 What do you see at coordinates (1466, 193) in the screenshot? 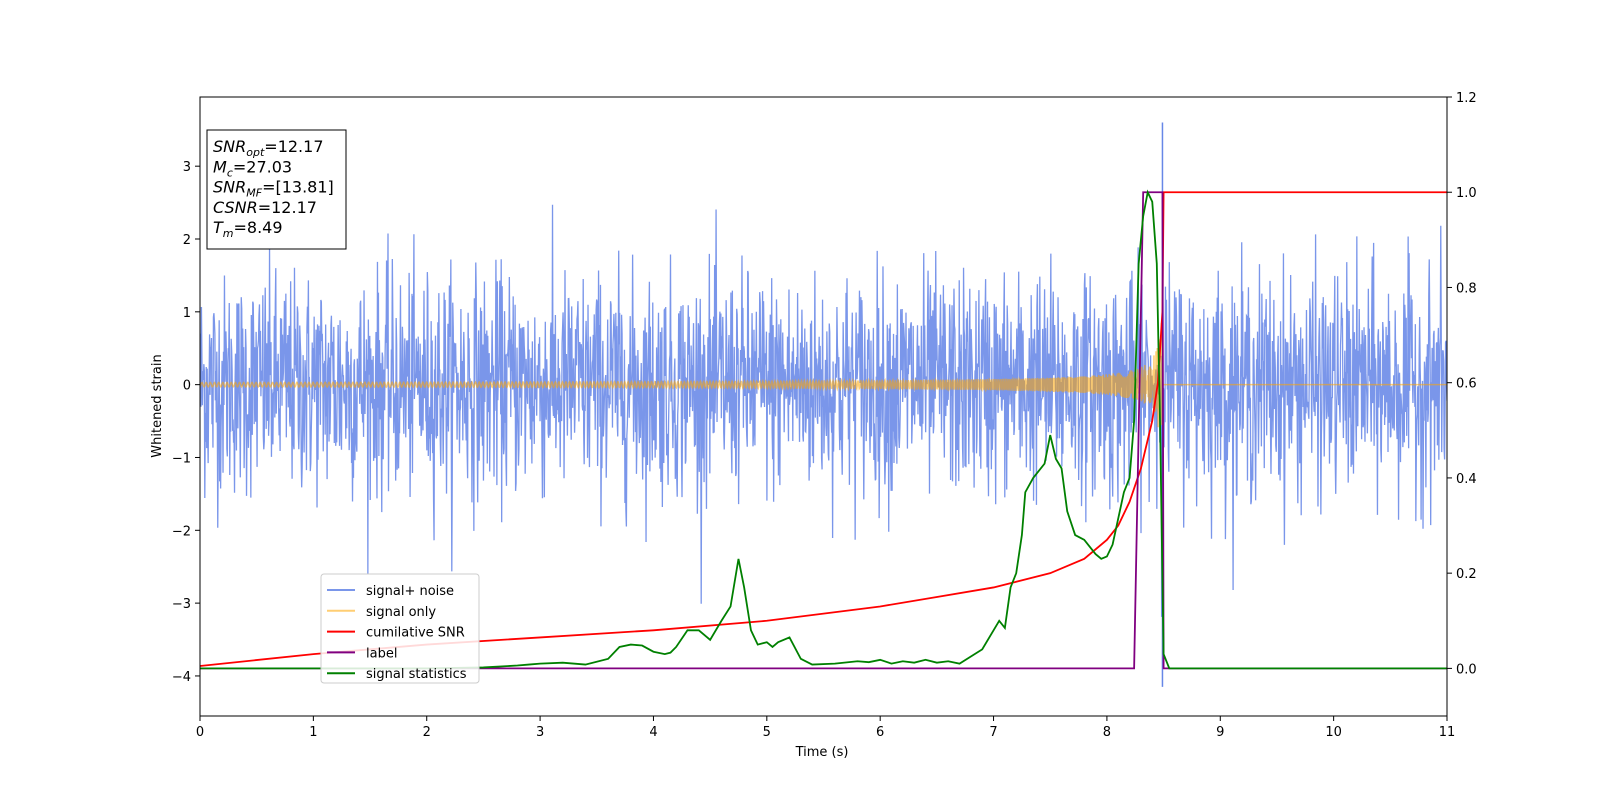
I see `y-right-tick-label: 1.0` at bounding box center [1466, 193].